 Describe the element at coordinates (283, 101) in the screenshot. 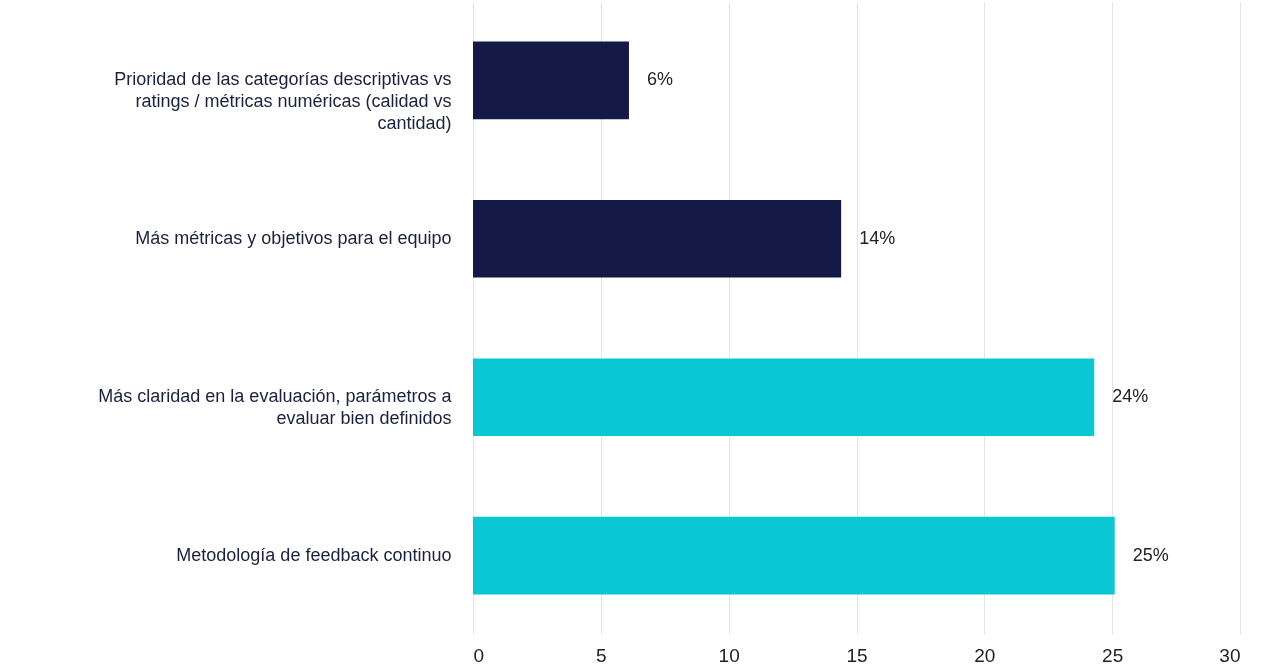

I see `y-tick-label: Prioridad de las categorías descriptivas vs ratings / métricas numéricas (calidad vs cantidad)` at that location.